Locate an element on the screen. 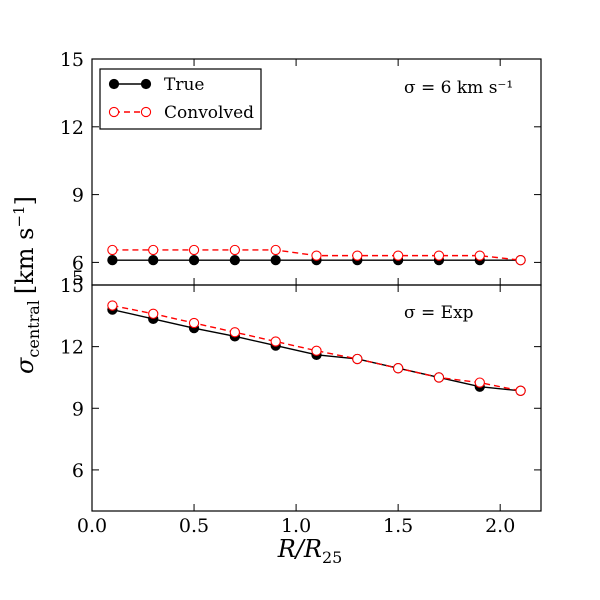  legend-box is located at coordinates (180, 99).